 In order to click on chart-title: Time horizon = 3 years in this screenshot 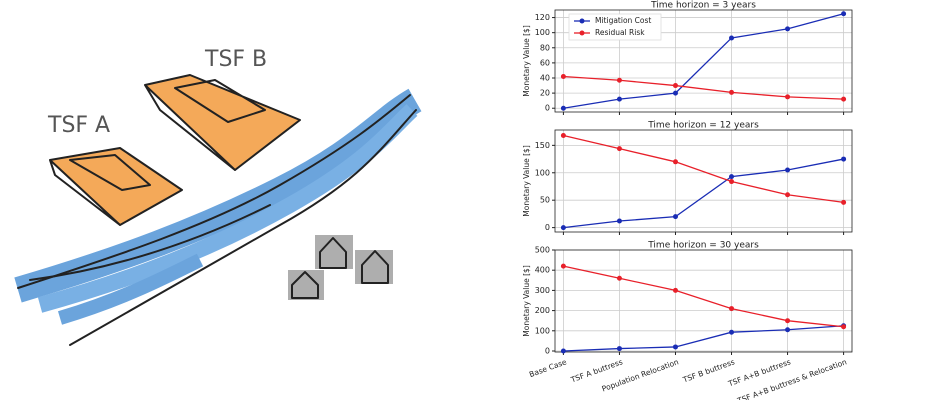, I will do `click(703, 6)`.